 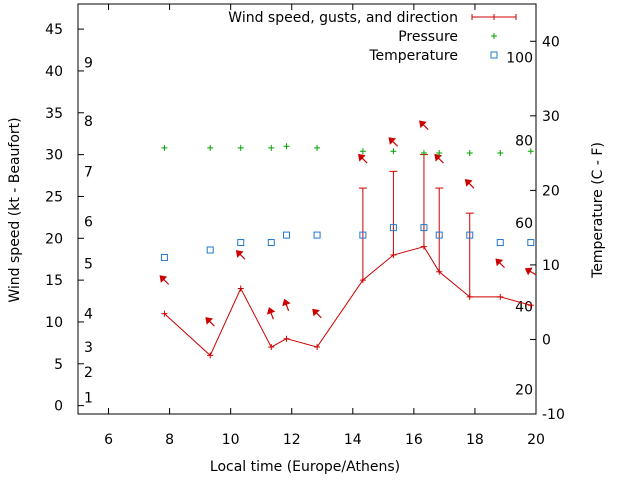 I want to click on beaufort-label: 7, so click(x=88, y=172).